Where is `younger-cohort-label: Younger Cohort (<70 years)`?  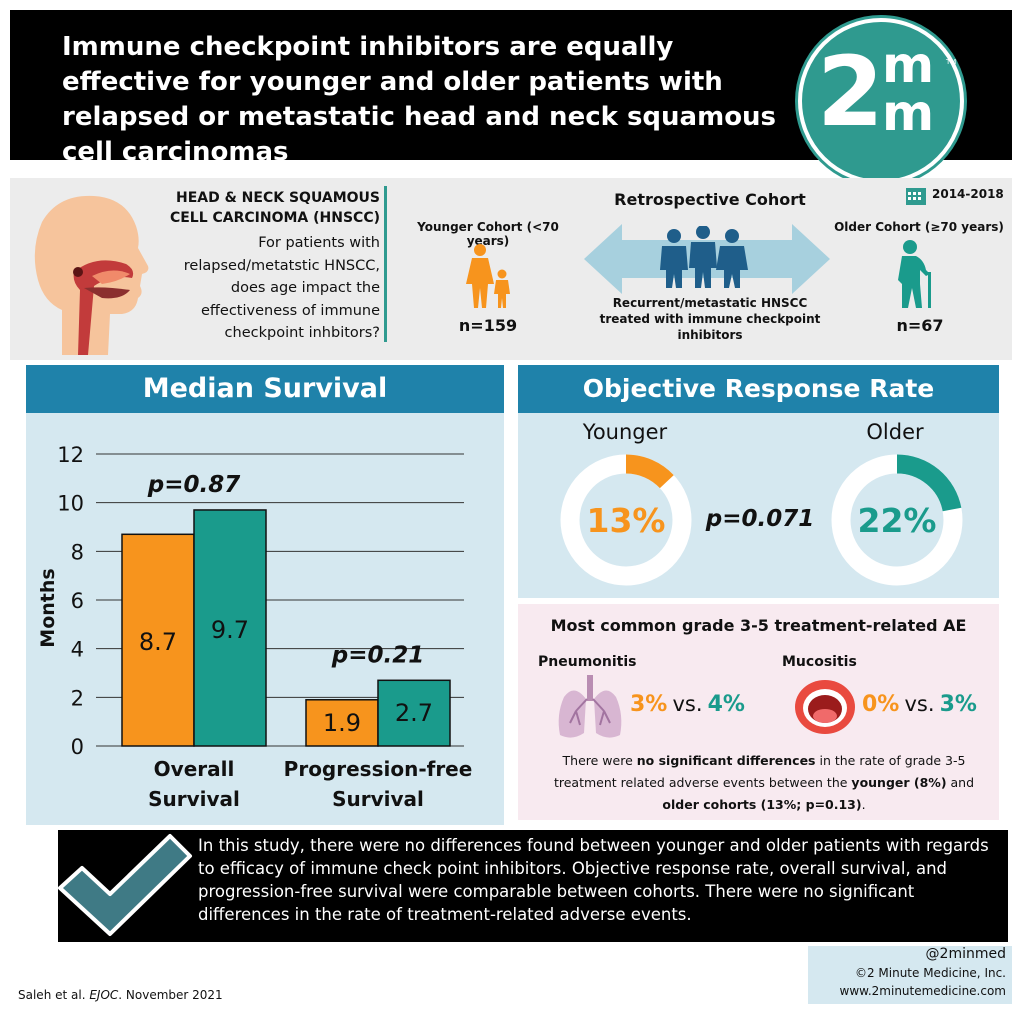
younger-cohort-label: Younger Cohort (<70 years) is located at coordinates (488, 234).